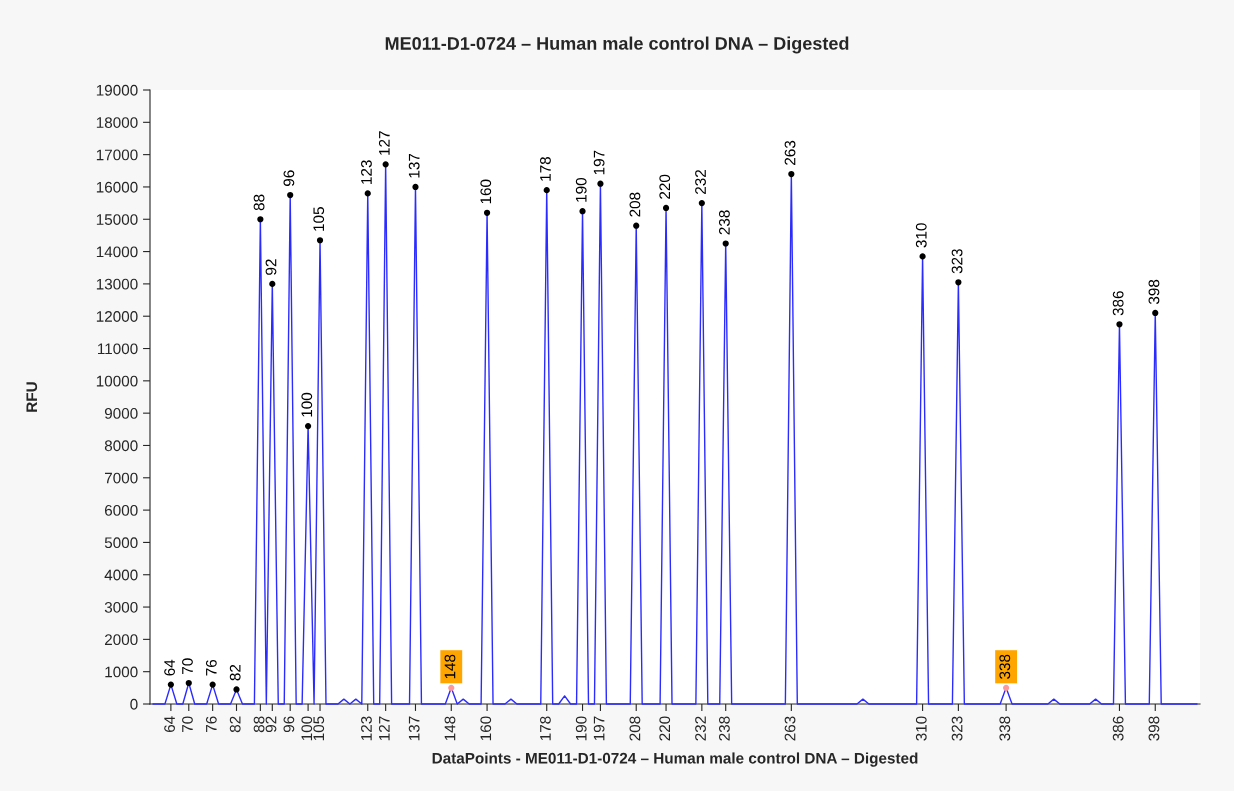 This screenshot has width=1234, height=791. What do you see at coordinates (235, 724) in the screenshot?
I see `x-tick-label: 82` at bounding box center [235, 724].